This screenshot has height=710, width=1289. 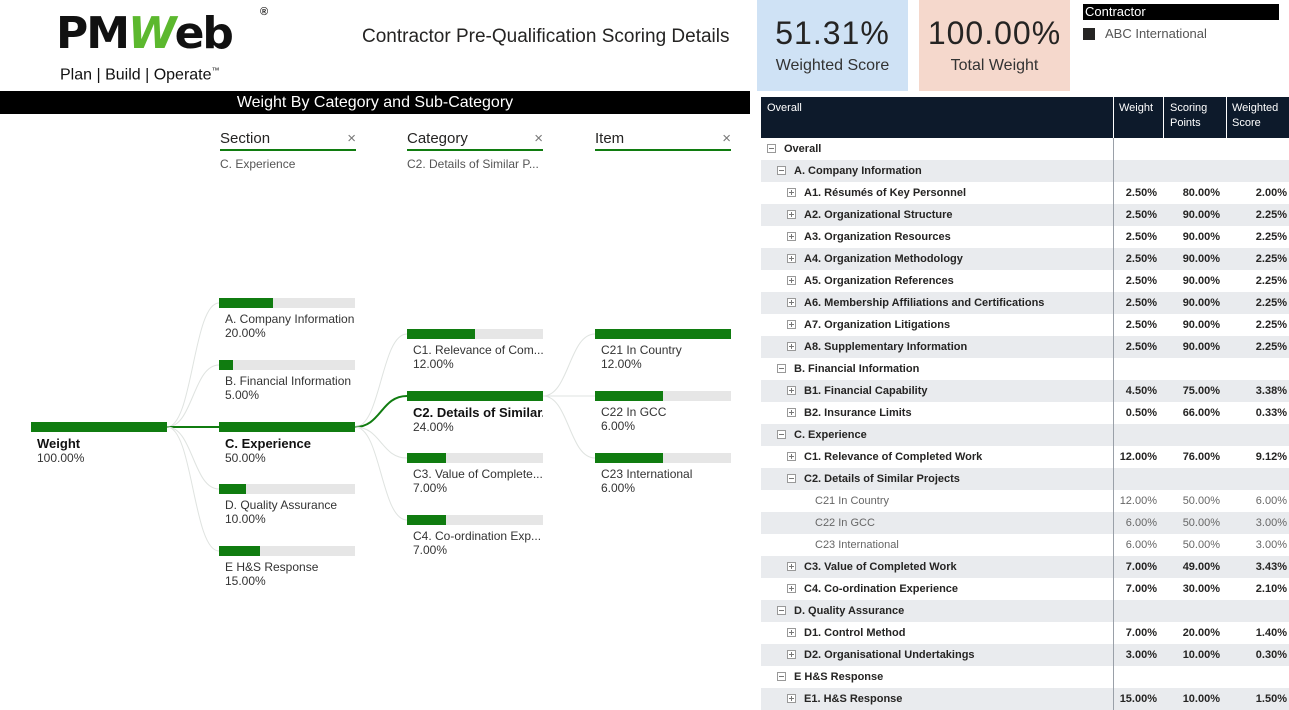 What do you see at coordinates (1025, 369) in the screenshot?
I see `table-row: B. Financial Information` at bounding box center [1025, 369].